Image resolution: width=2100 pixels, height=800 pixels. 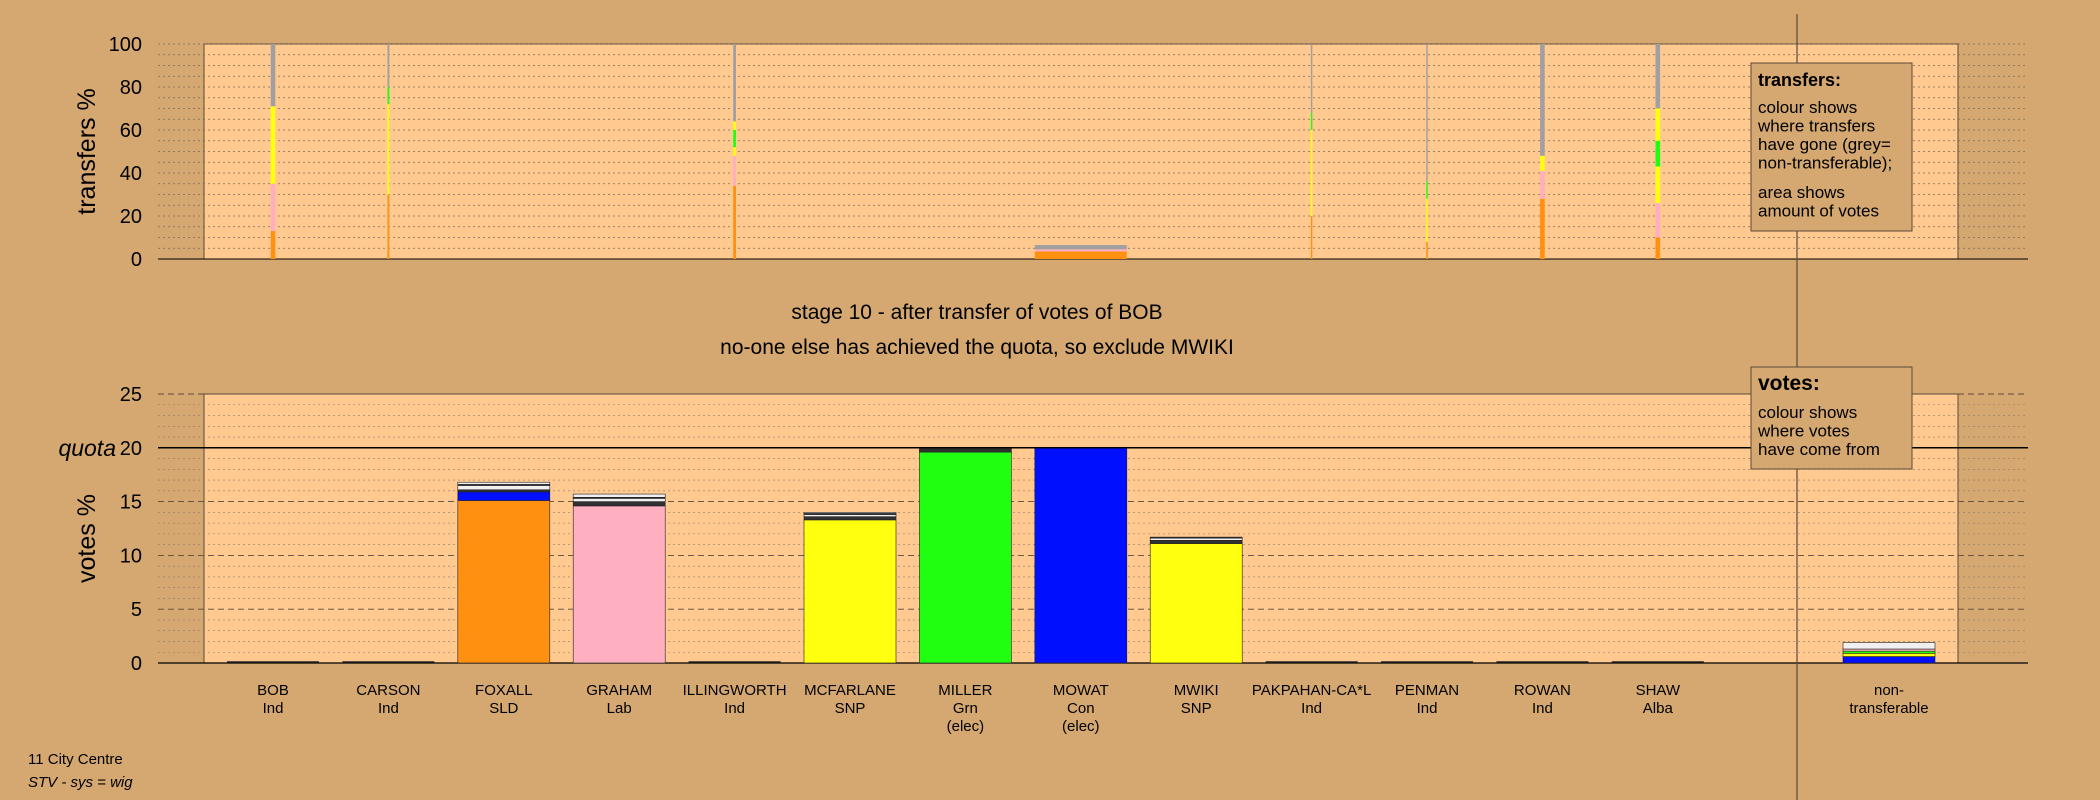 I want to click on transfers-legend-text: where transfers, so click(x=1816, y=126).